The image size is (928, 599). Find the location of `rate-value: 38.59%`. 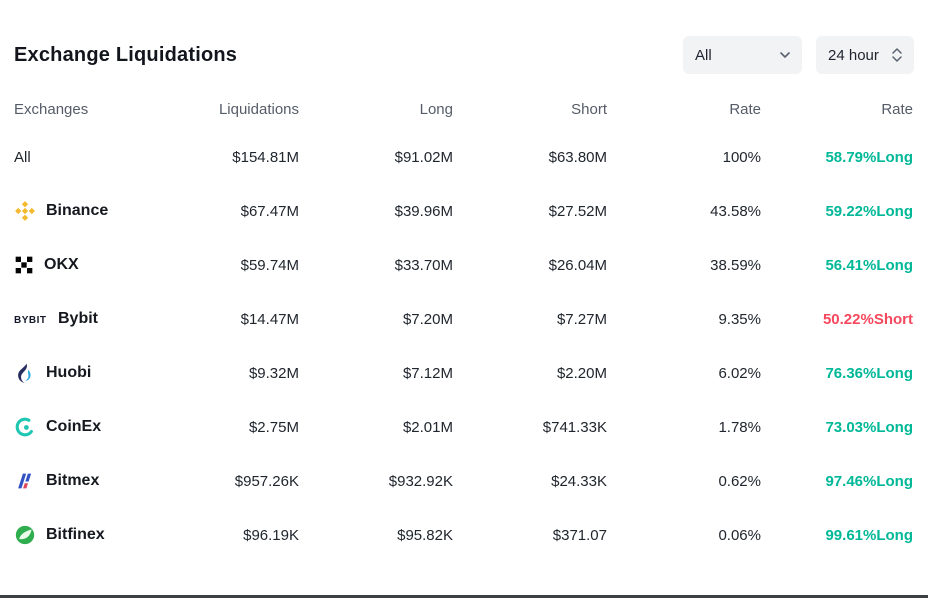

rate-value: 38.59% is located at coordinates (735, 265).